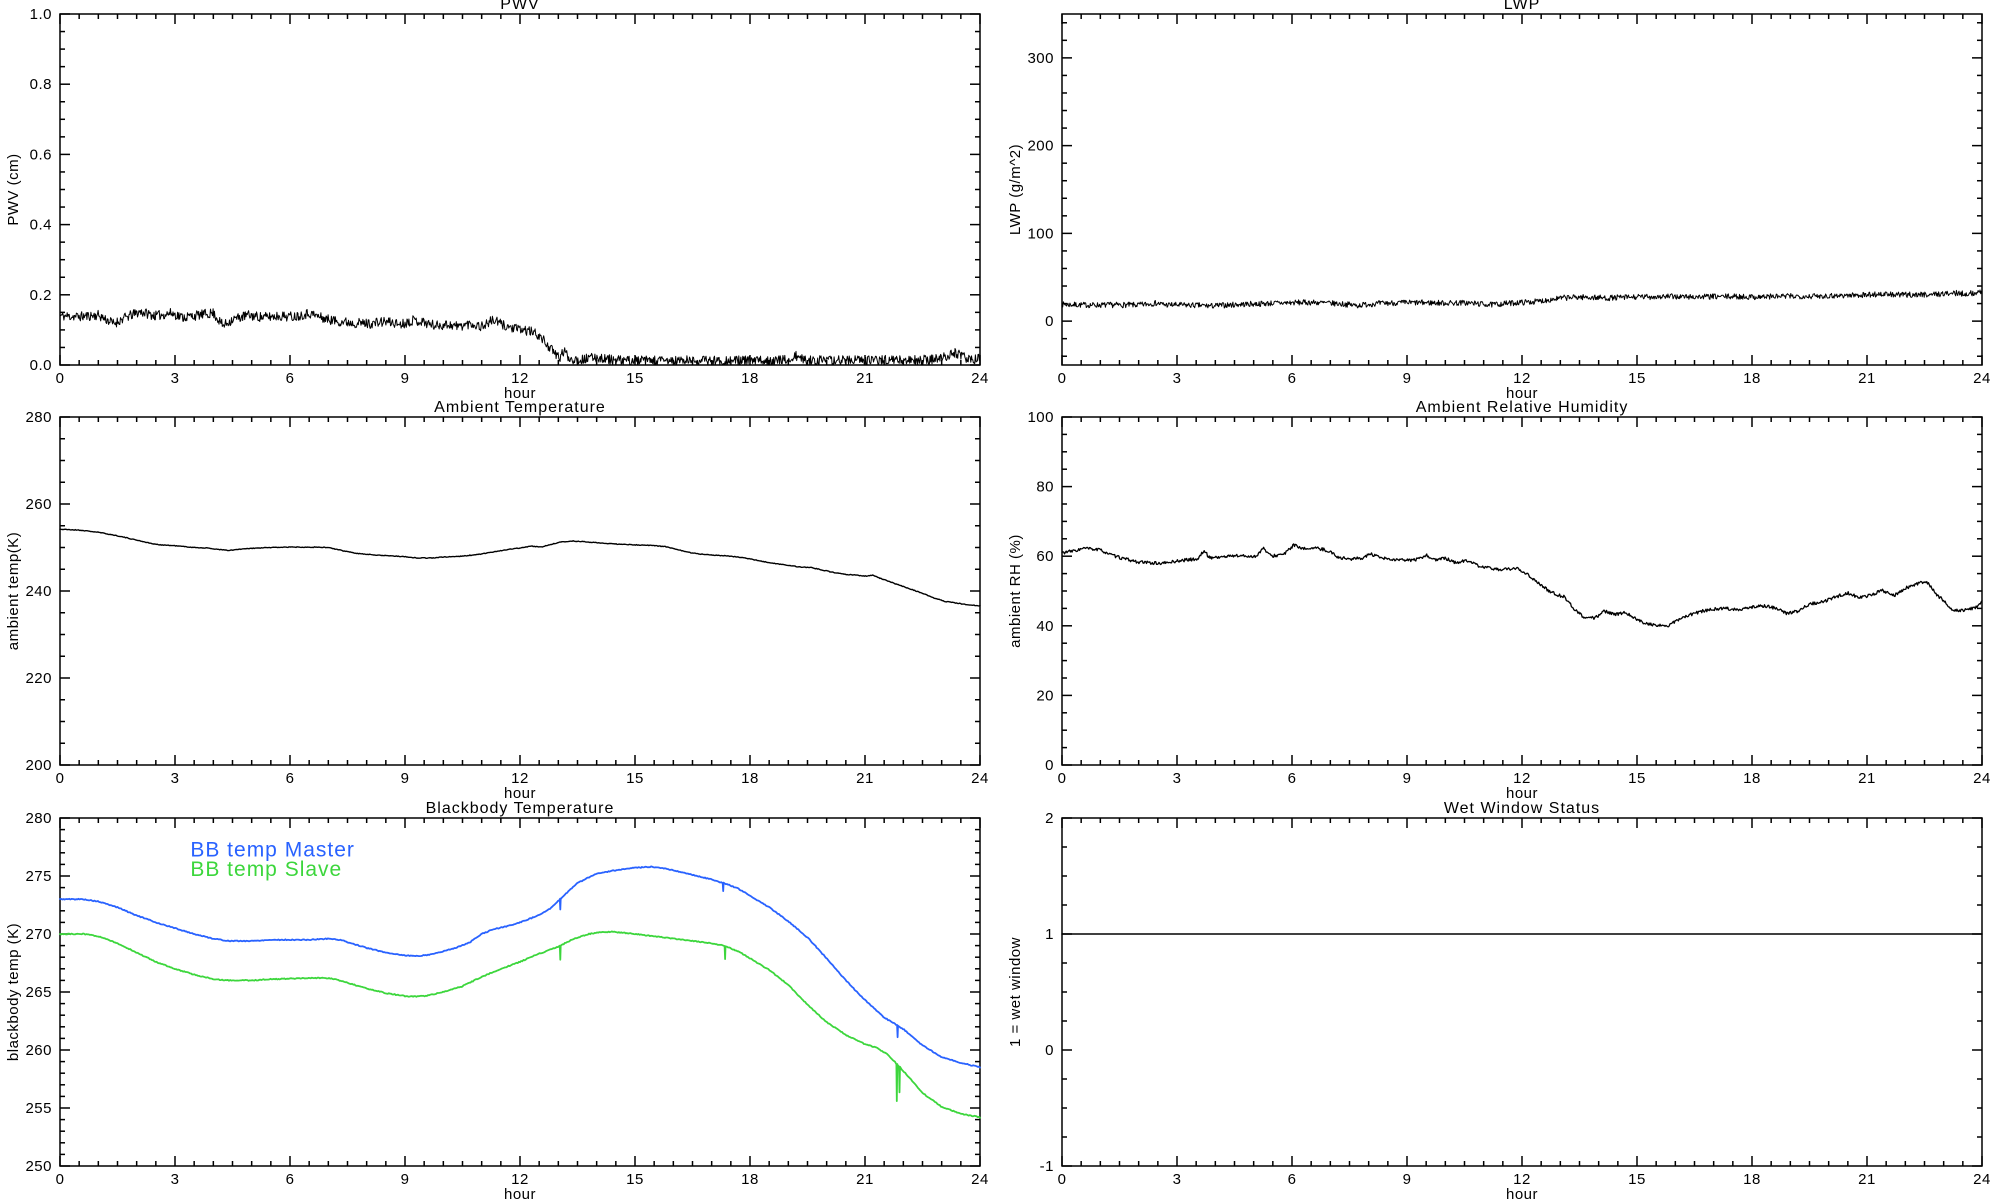  Describe the element at coordinates (520, 1024) in the screenshot. I see `series-line-bb-temp-slave` at that location.